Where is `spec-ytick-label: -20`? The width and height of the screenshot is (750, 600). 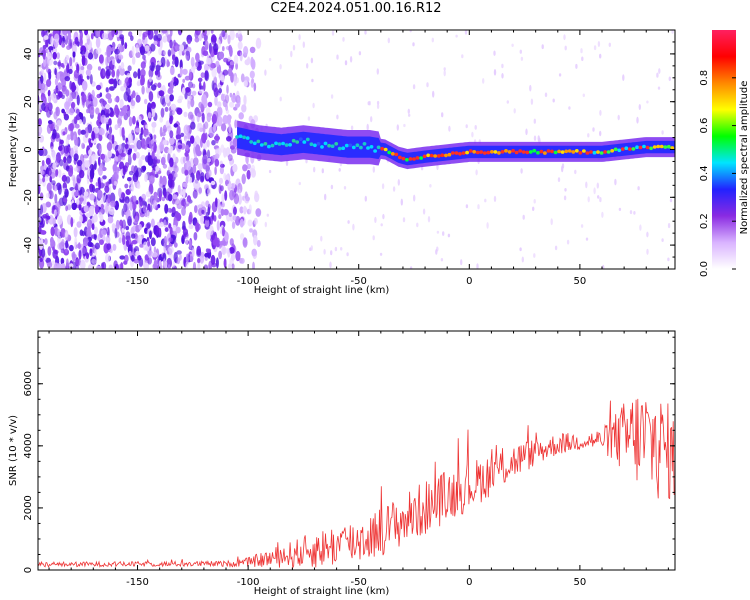 spec-ytick-label: -20 is located at coordinates (28, 197).